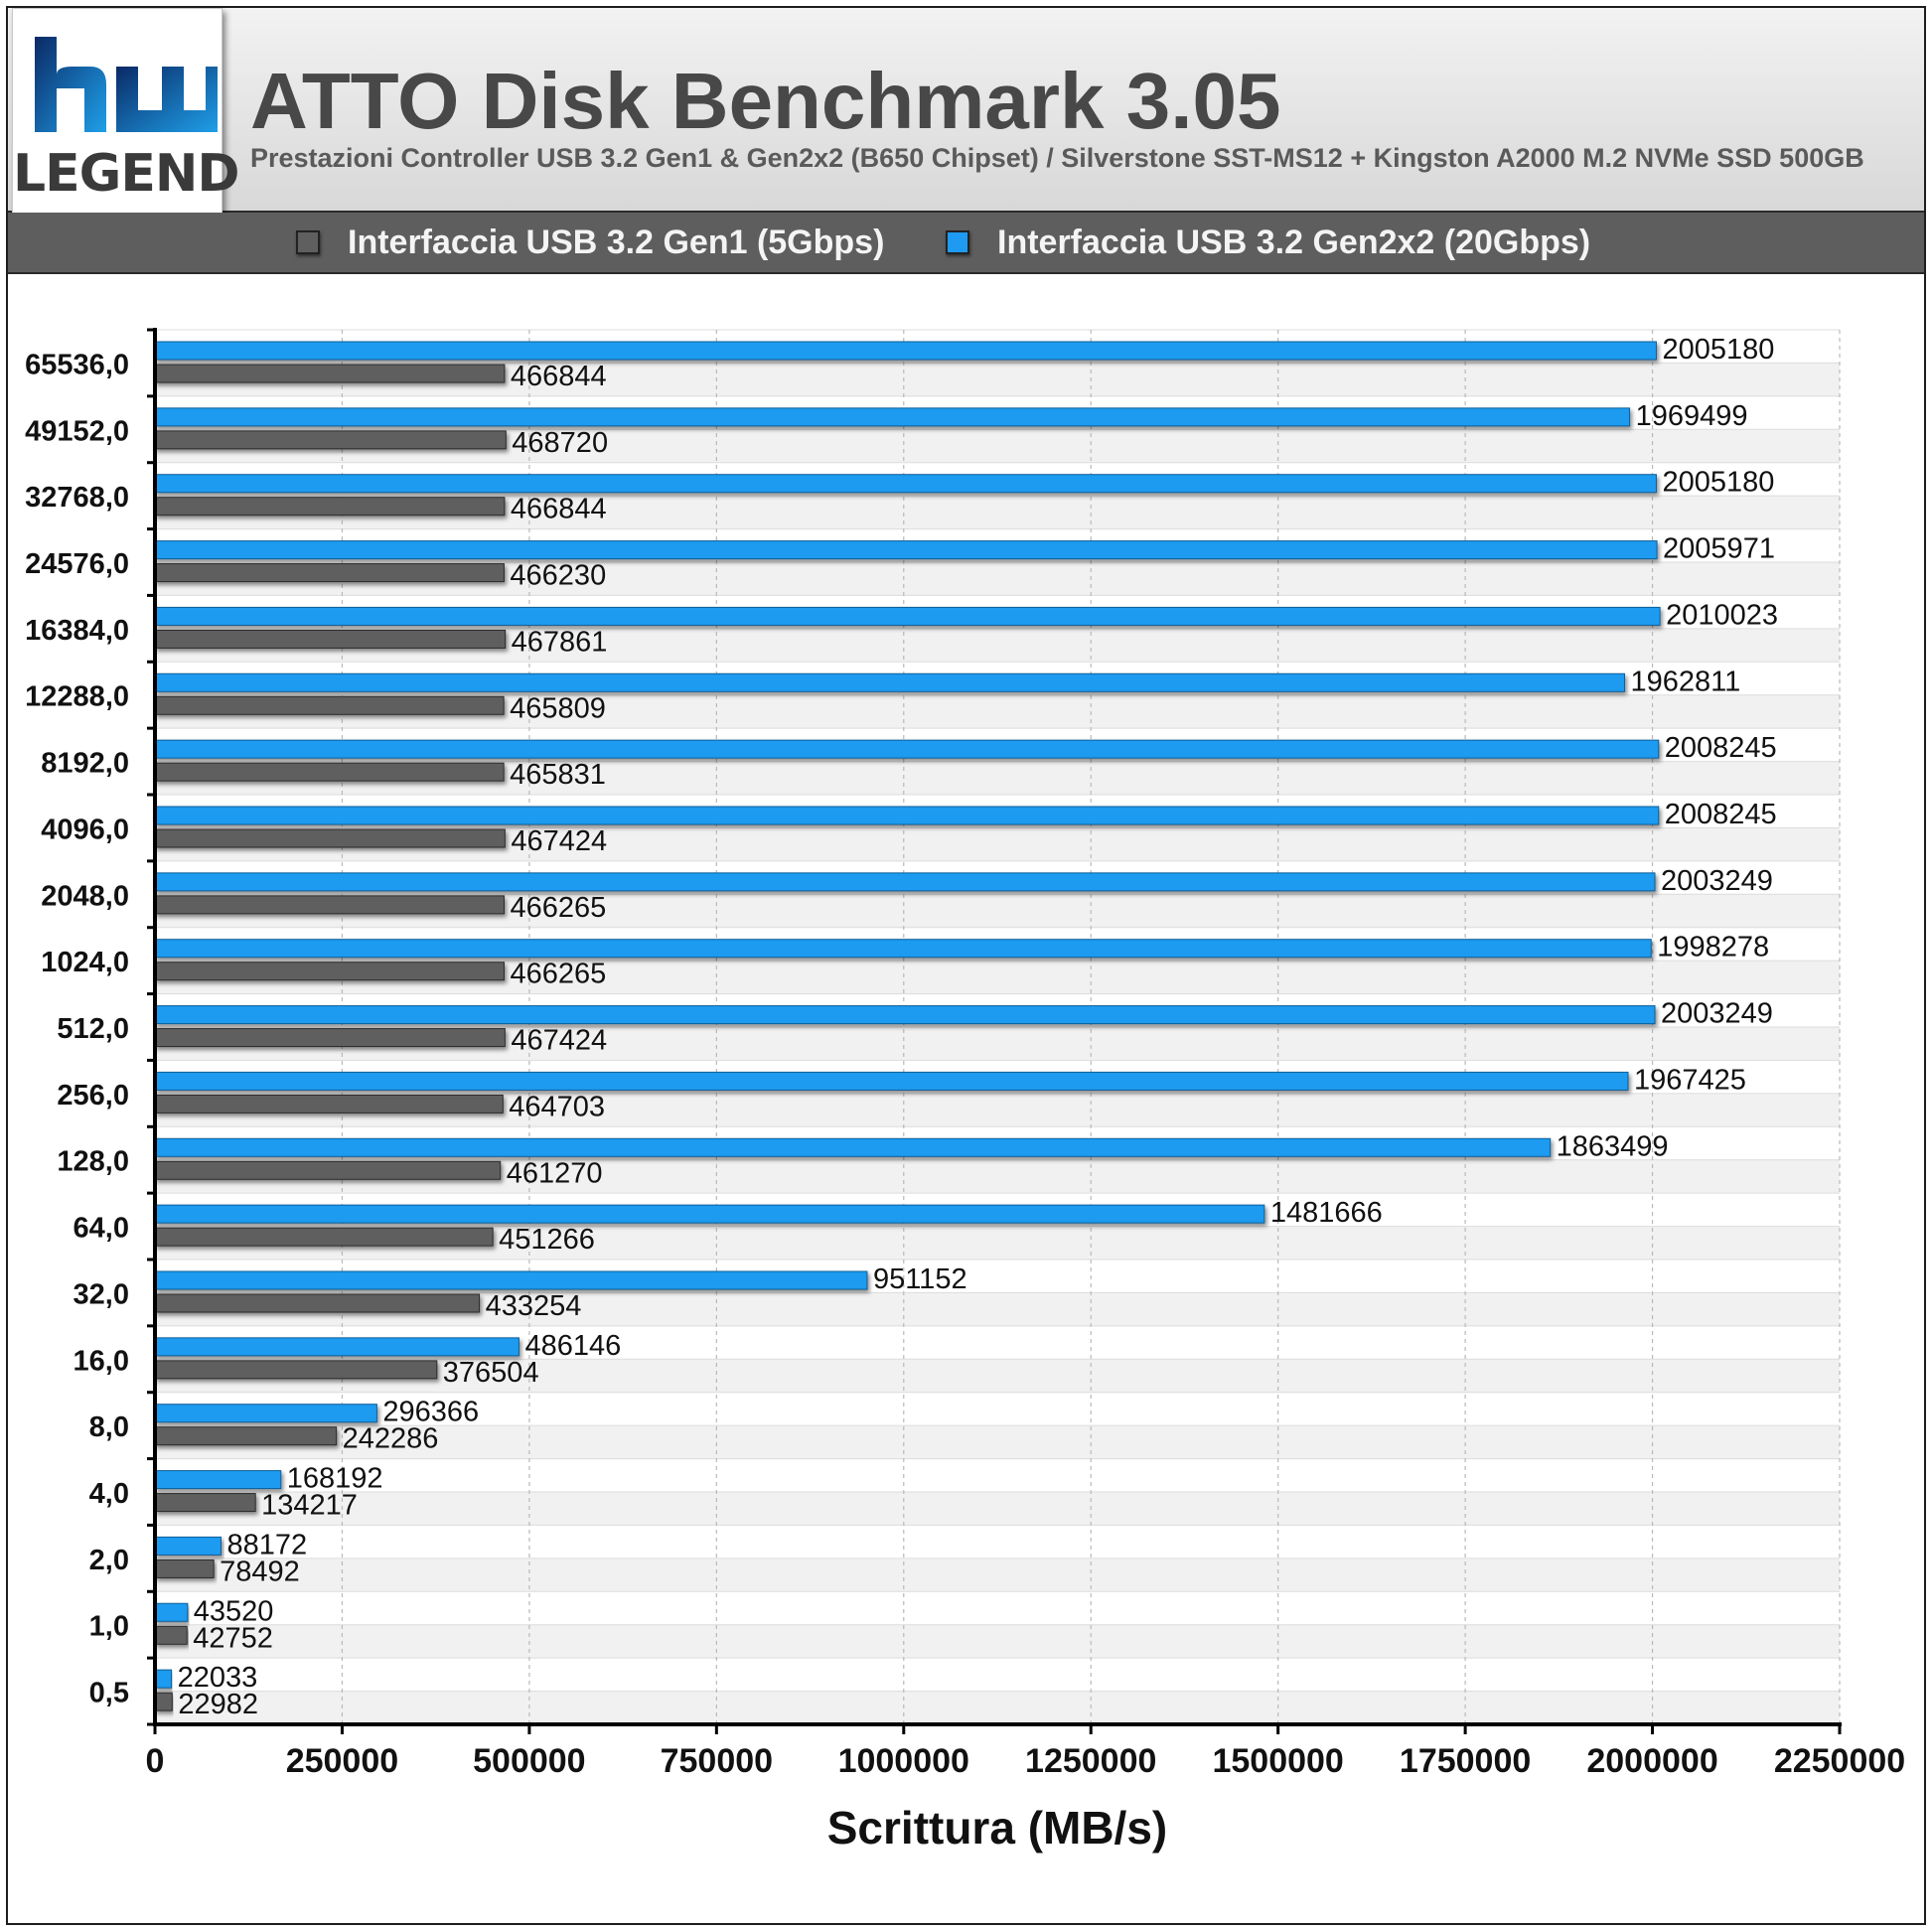  Describe the element at coordinates (155, 1761) in the screenshot. I see `x-tick-label: 0` at that location.